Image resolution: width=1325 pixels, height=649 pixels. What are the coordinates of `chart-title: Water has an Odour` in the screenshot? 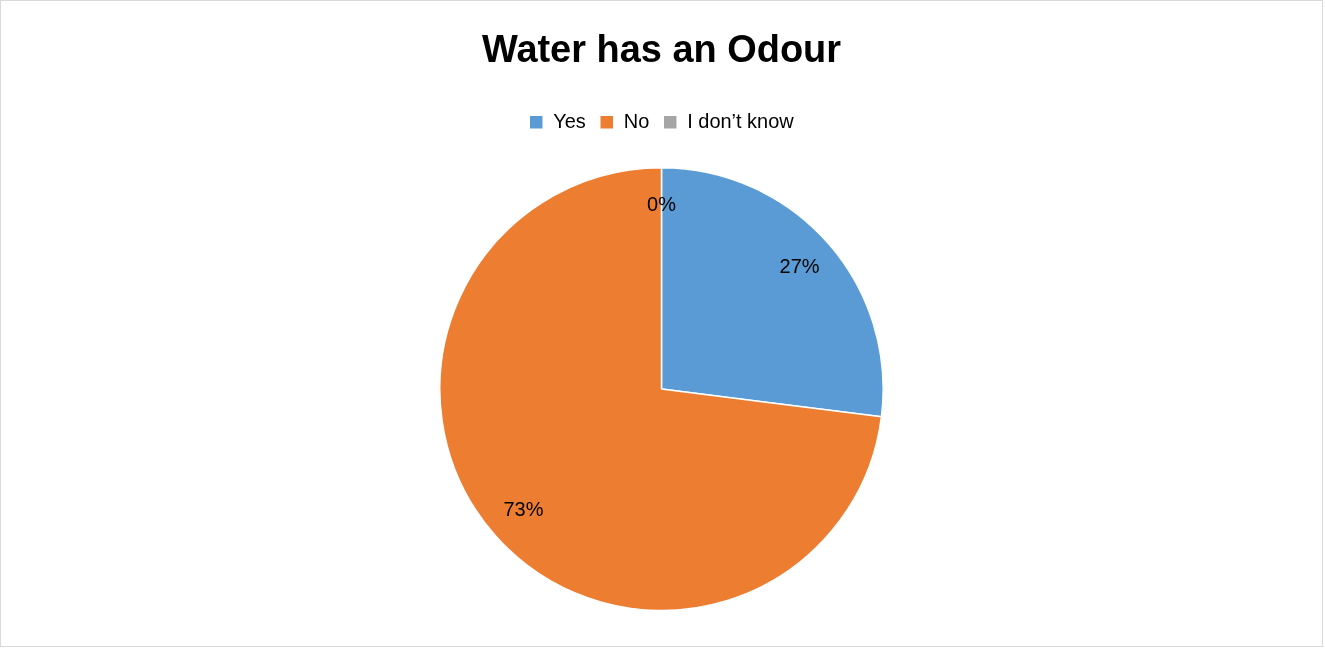 It's located at (661, 49).